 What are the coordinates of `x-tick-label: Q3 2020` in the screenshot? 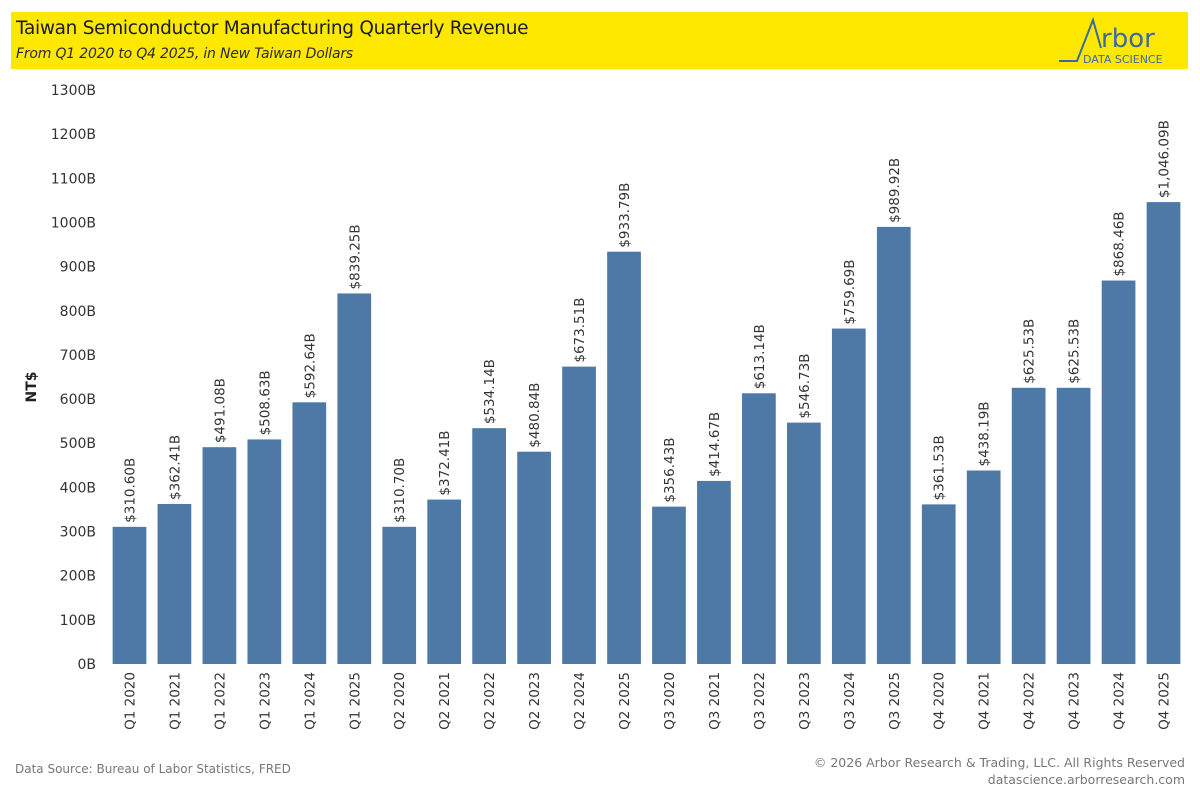 It's located at (670, 701).